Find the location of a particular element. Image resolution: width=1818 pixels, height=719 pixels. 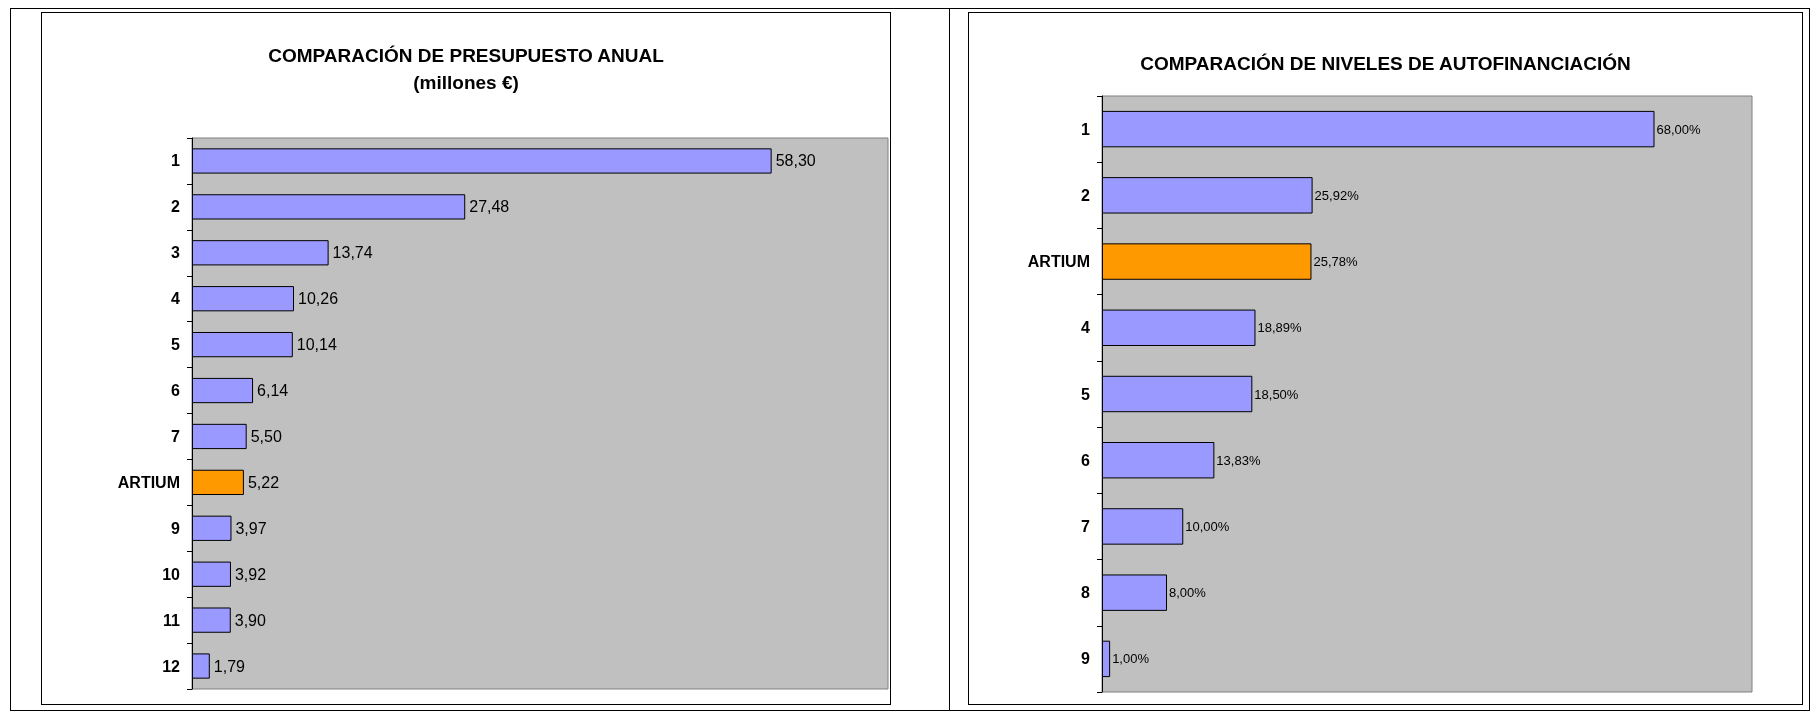

y-tick-label: 8 is located at coordinates (1086, 593).